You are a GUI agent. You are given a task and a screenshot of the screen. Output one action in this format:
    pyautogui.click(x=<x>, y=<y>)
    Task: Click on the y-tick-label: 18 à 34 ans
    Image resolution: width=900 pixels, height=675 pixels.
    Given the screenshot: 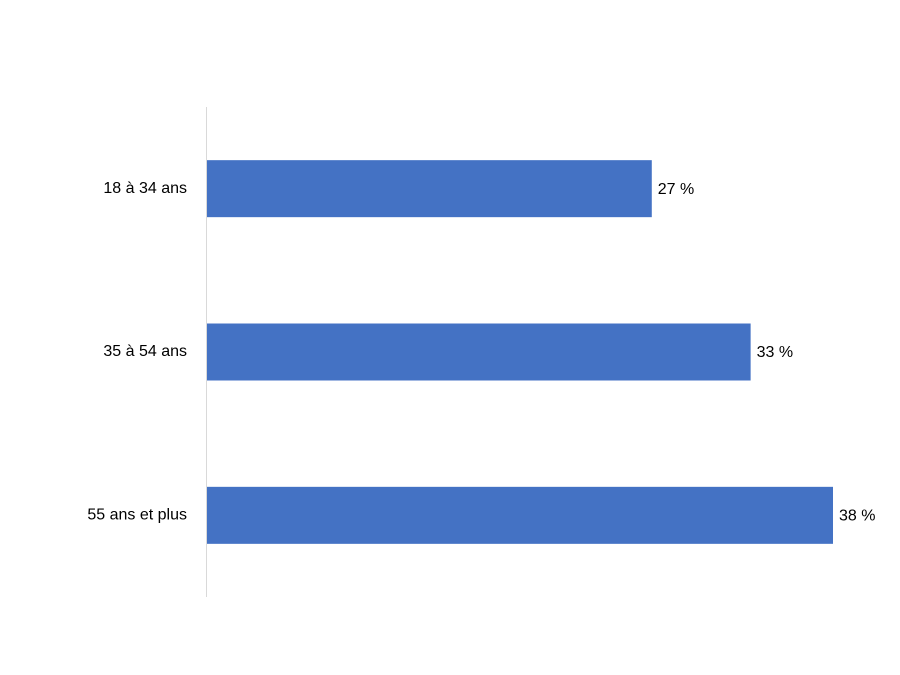 What is the action you would take?
    pyautogui.click(x=145, y=188)
    